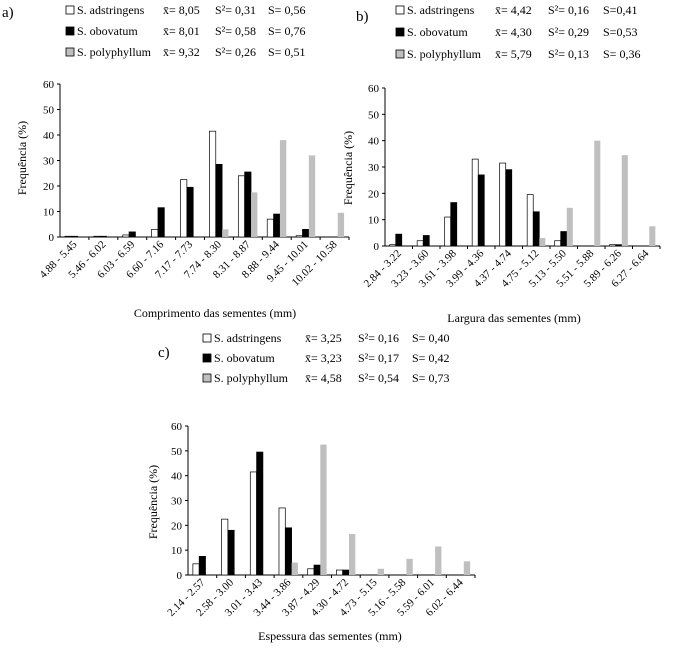  Describe the element at coordinates (235, 52) in the screenshot. I see `legend-stat-var: S²= 0,26` at that location.